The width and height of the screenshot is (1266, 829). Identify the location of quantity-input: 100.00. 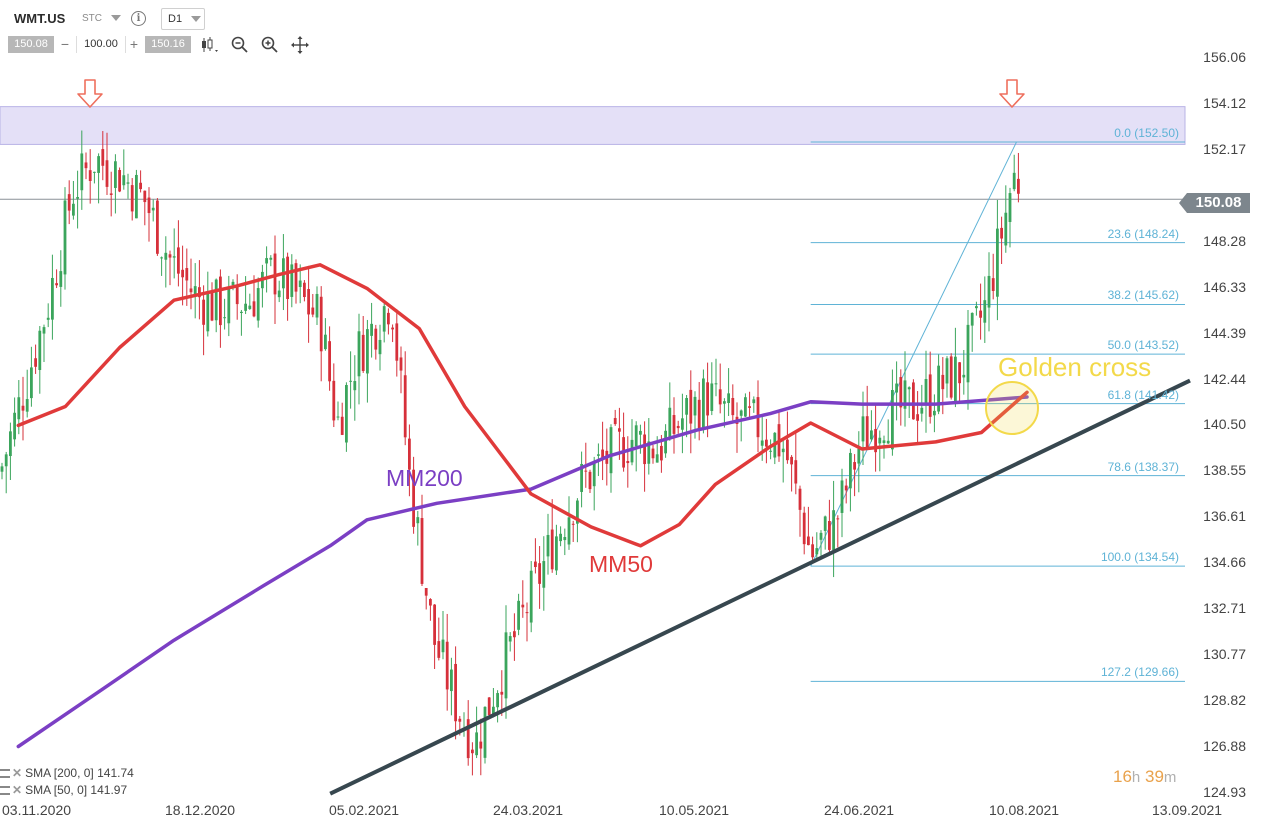
(101, 44).